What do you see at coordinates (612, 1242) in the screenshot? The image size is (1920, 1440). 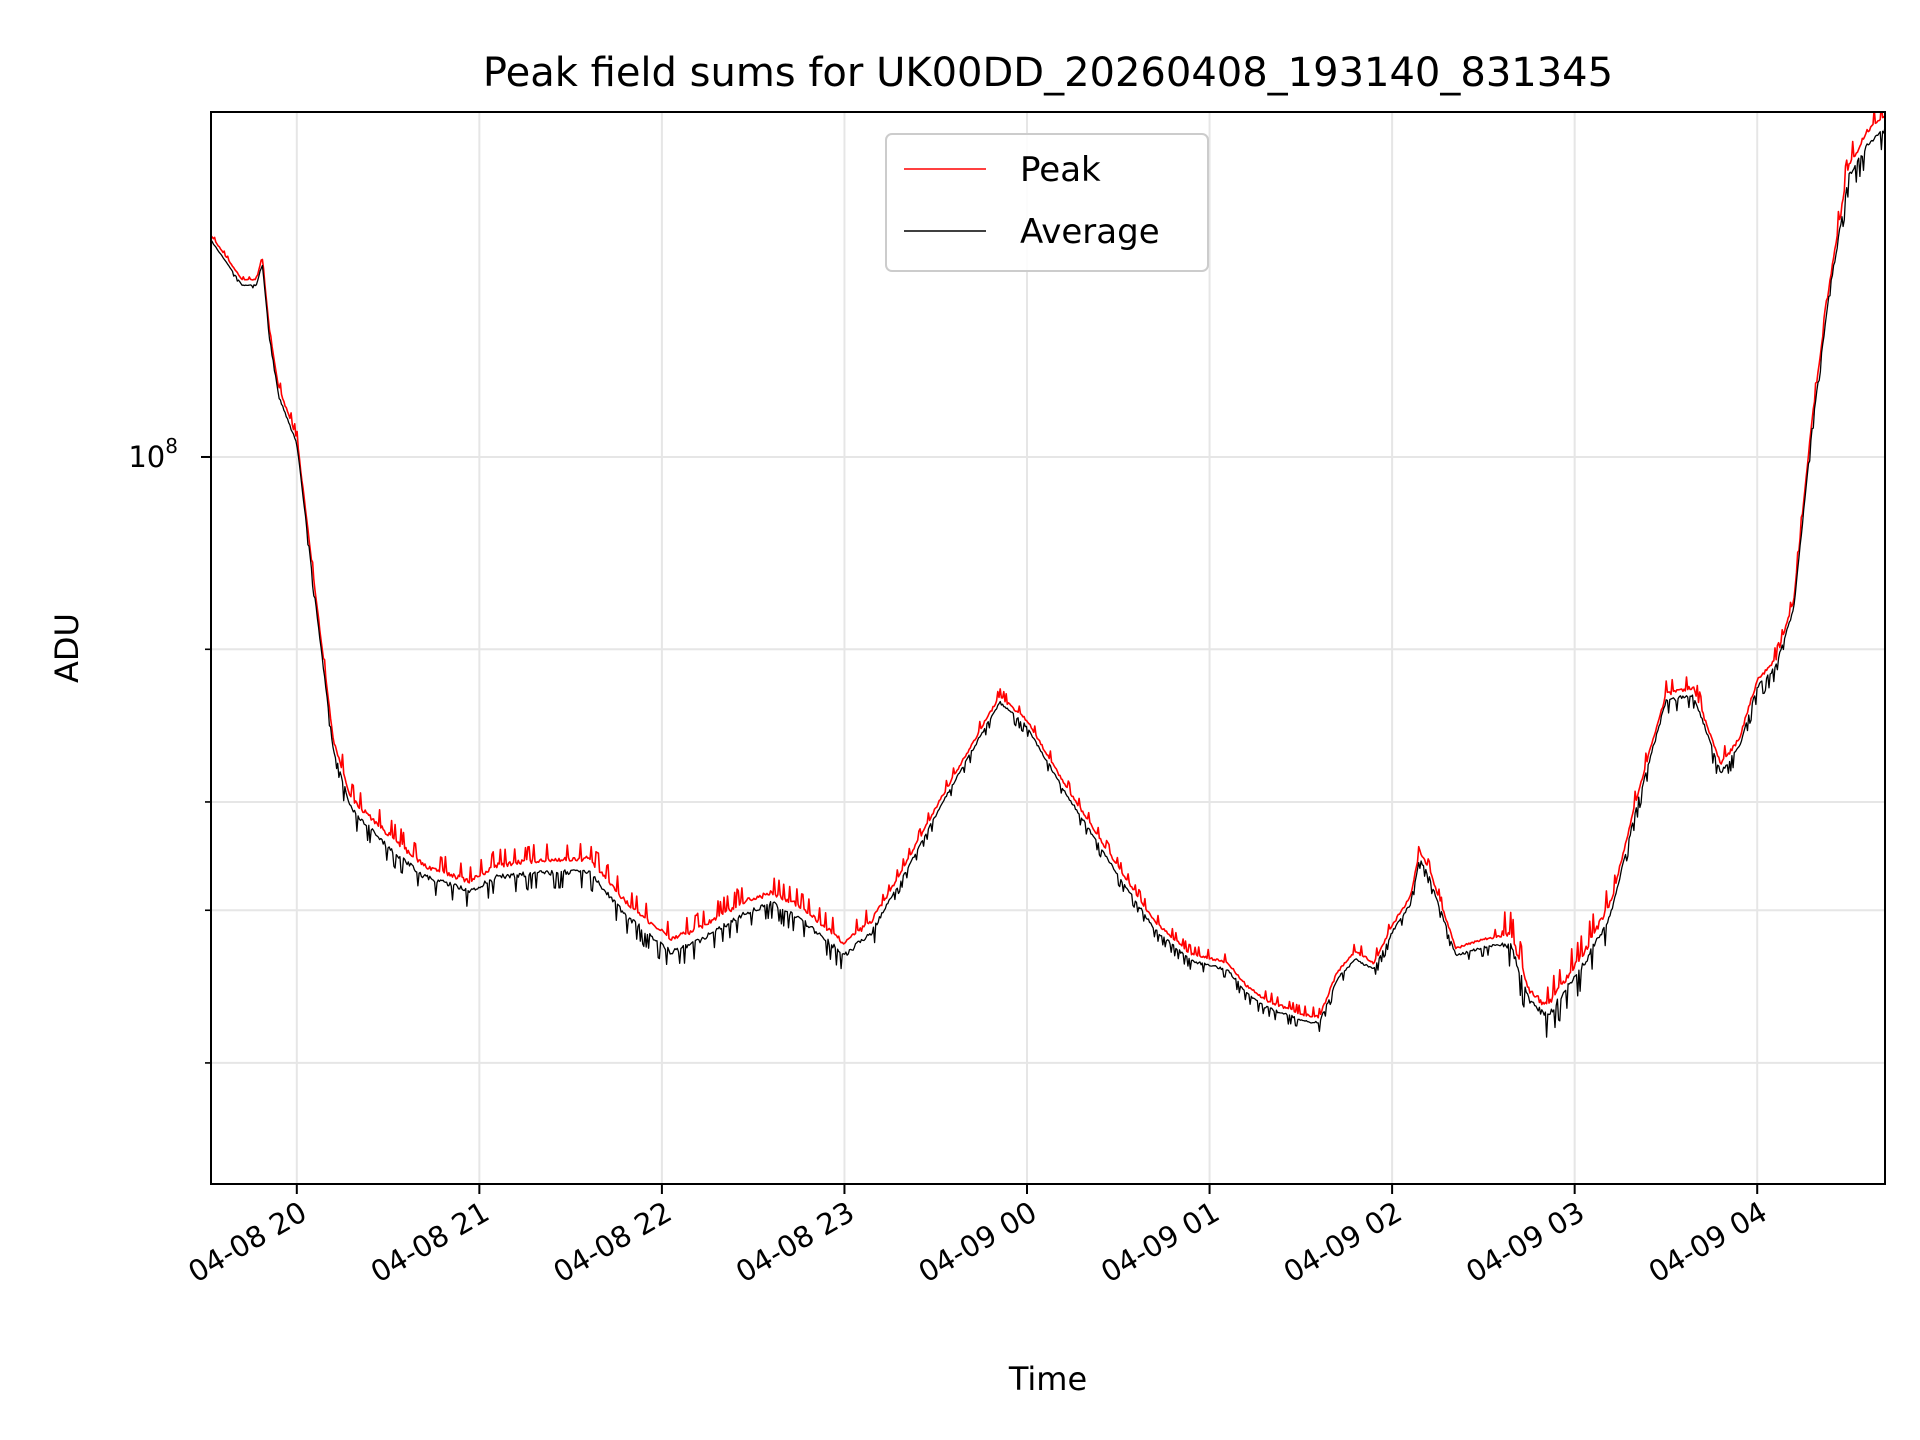 I see `x-tick-label: 04-08 22` at bounding box center [612, 1242].